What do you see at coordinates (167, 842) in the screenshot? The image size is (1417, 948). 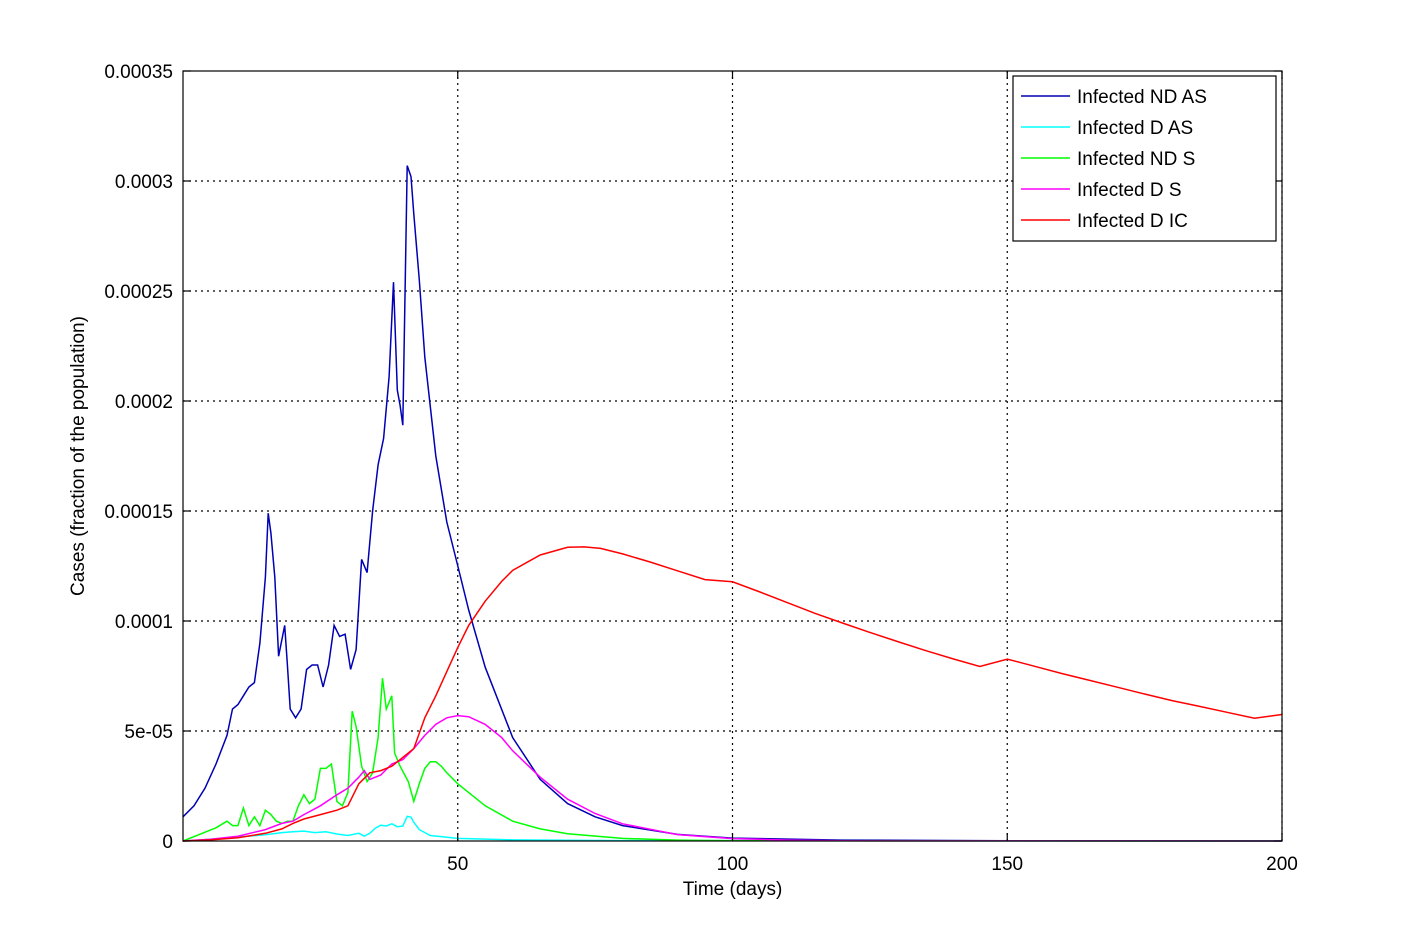 I see `y-tick-label: 0` at bounding box center [167, 842].